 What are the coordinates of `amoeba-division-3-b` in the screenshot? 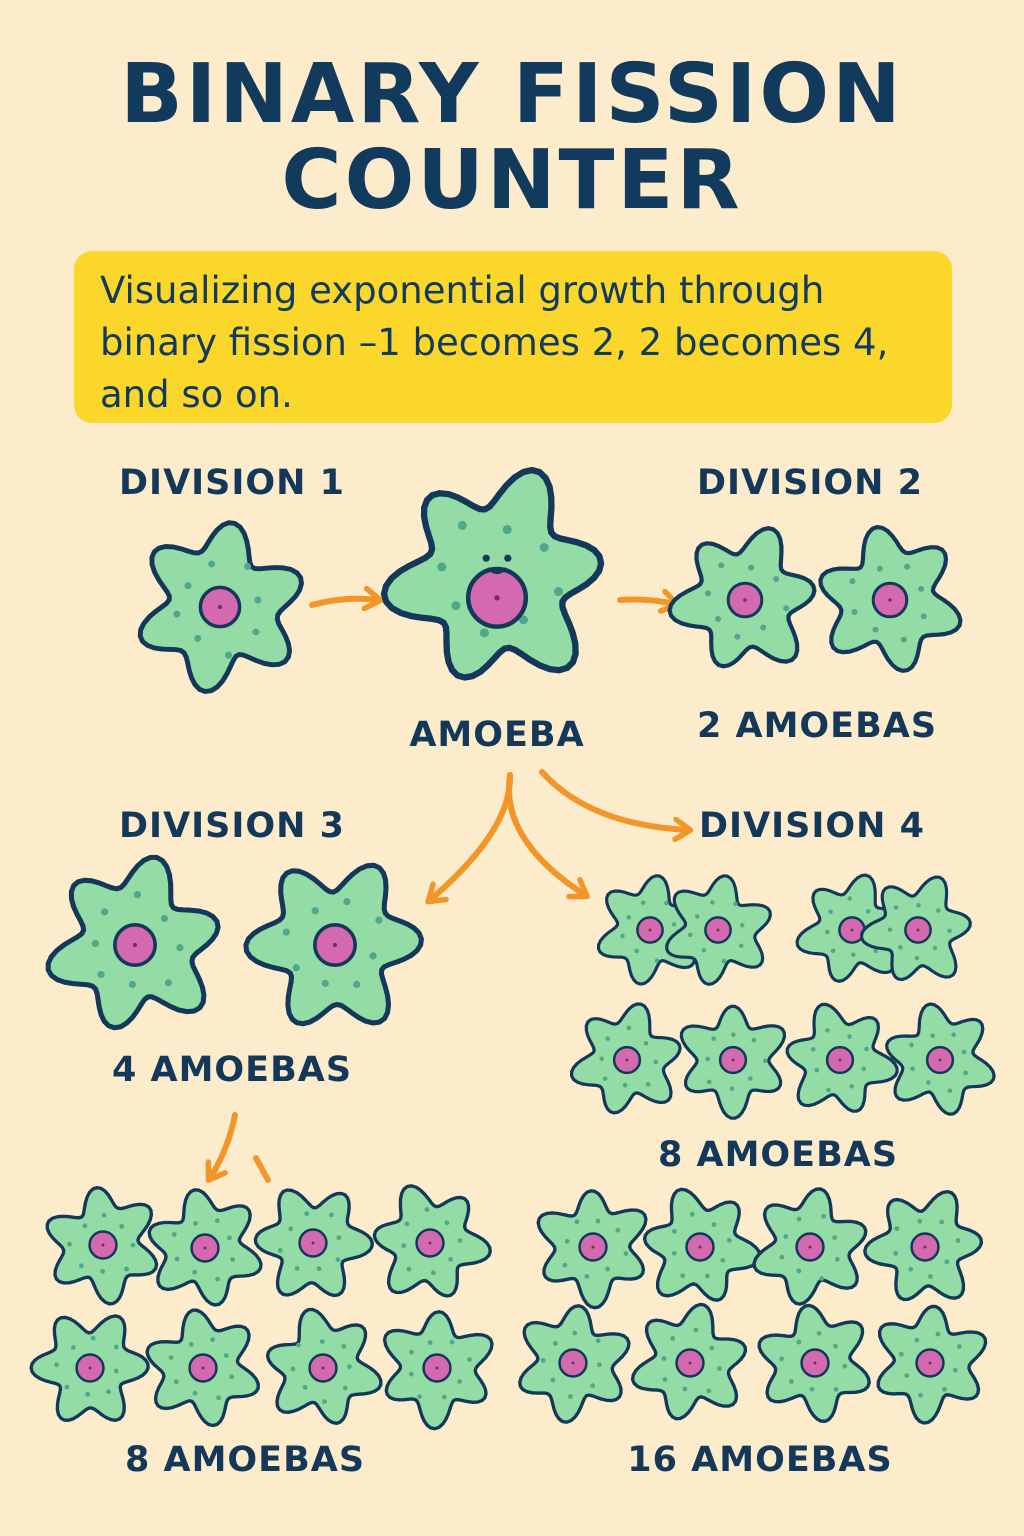 It's located at (333, 944).